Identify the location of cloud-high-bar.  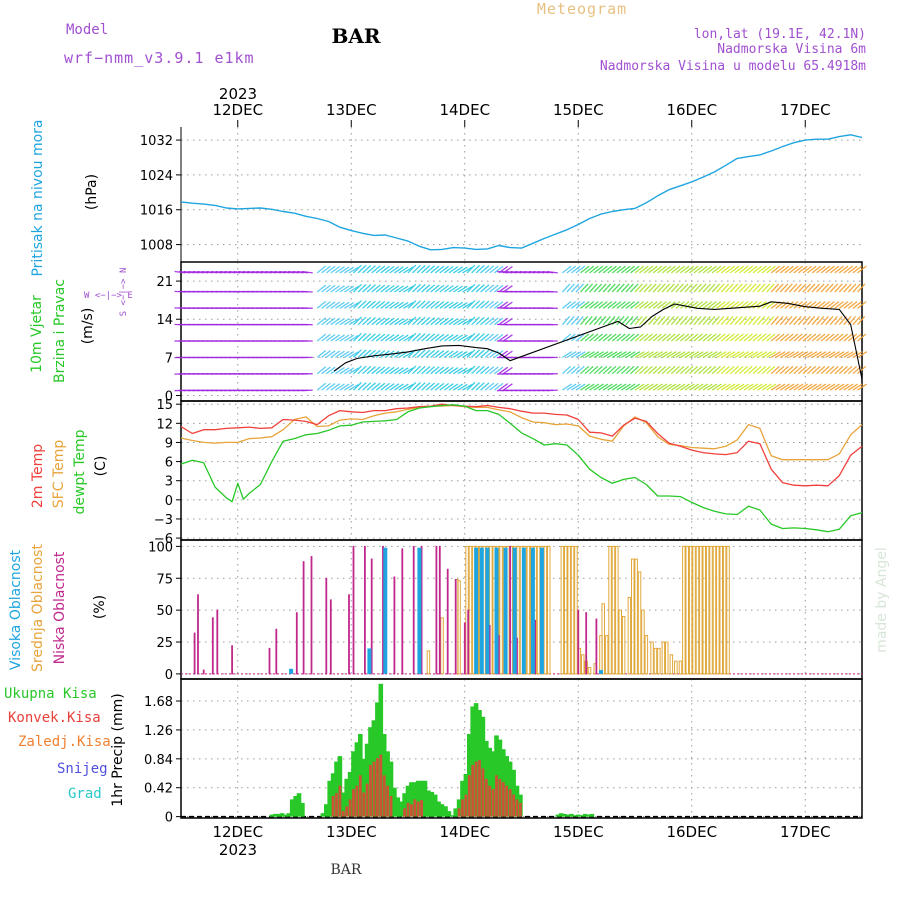
(291, 671).